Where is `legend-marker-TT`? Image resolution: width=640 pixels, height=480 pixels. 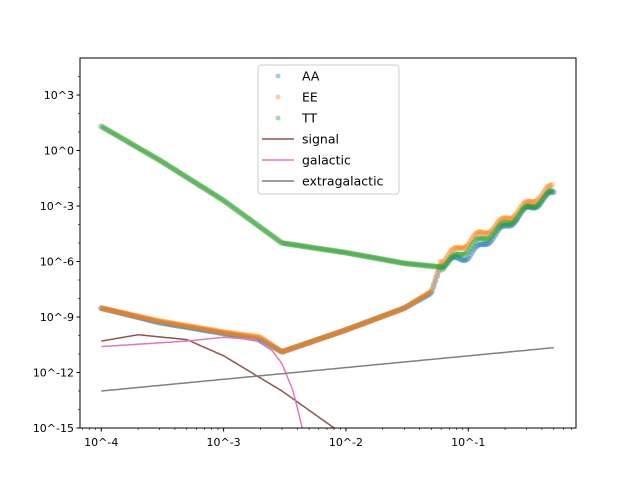 legend-marker-TT is located at coordinates (278, 118).